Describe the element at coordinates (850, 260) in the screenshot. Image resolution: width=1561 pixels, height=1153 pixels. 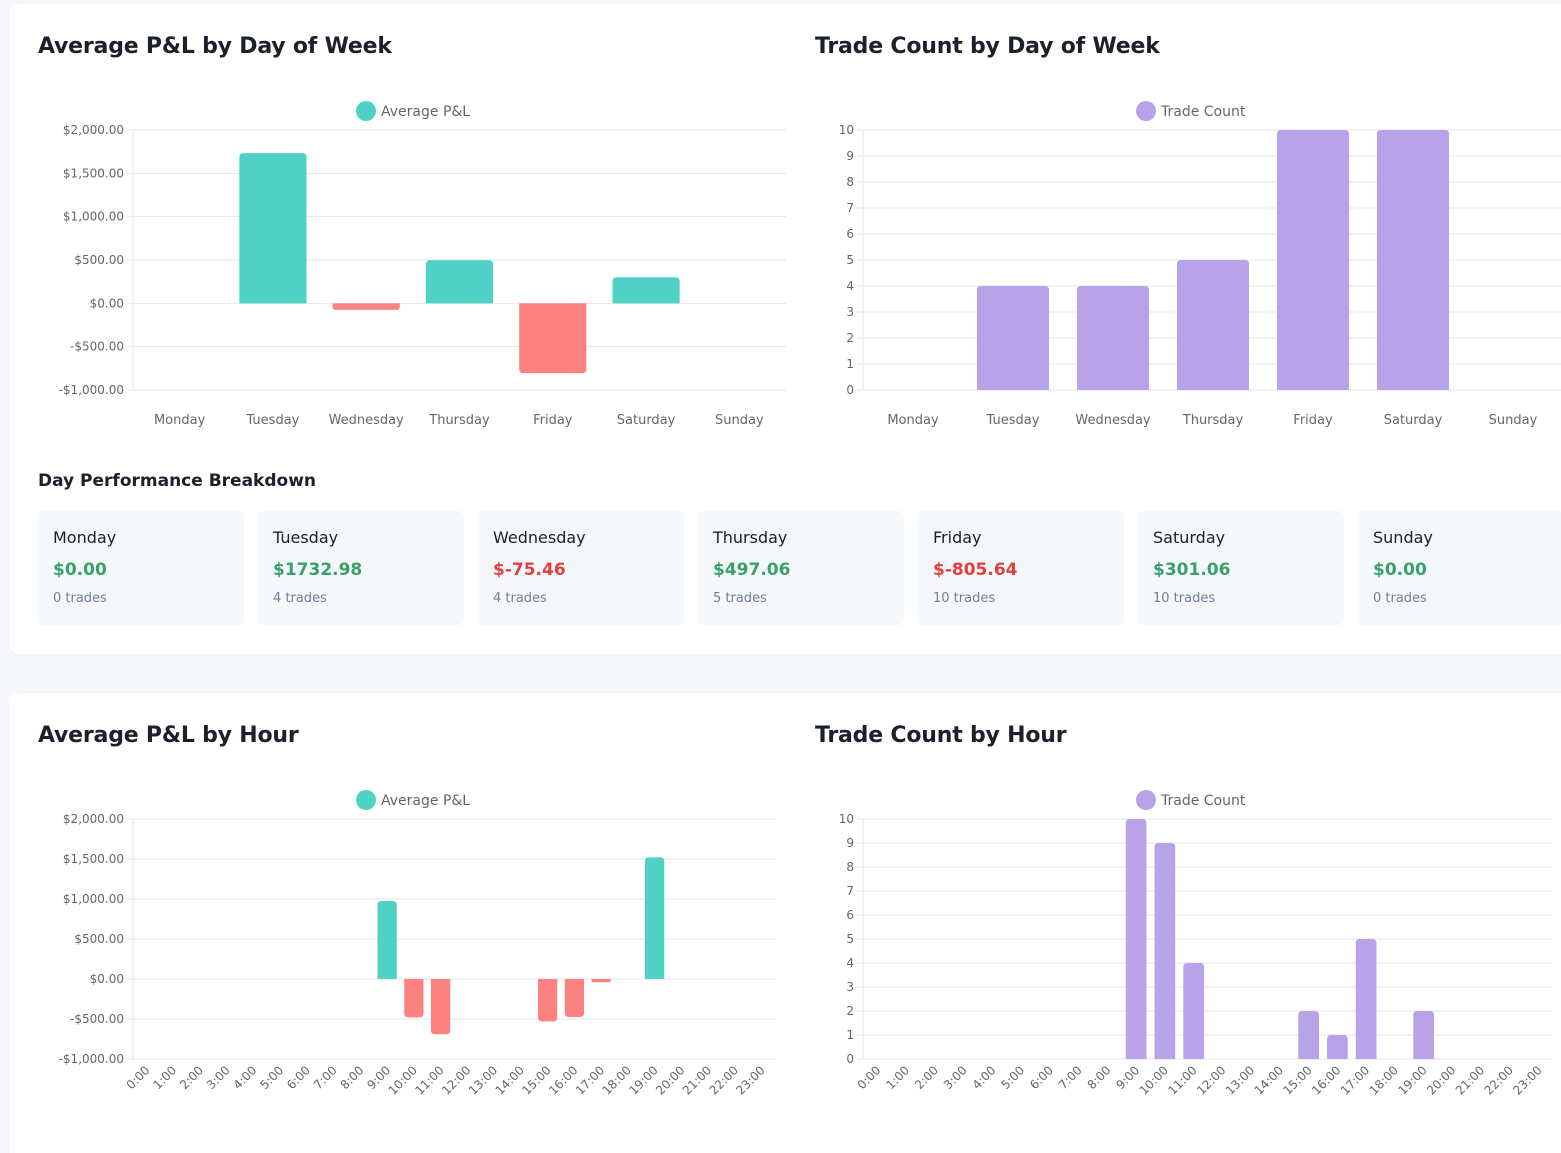
I see `count-day-ytick-label: 5` at that location.